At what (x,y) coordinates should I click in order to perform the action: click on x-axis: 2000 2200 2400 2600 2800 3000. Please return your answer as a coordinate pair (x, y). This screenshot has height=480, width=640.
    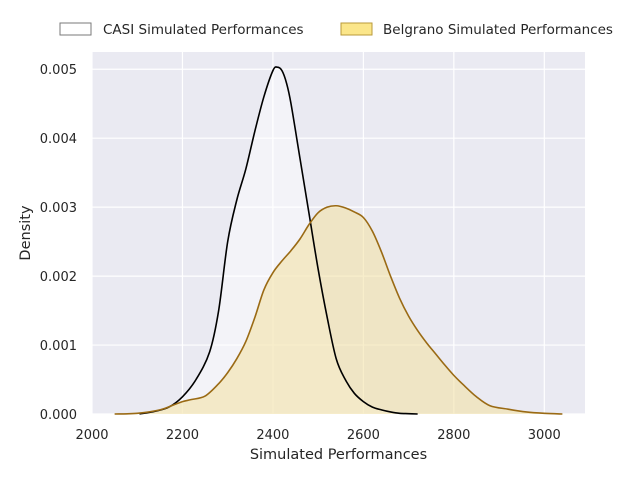
    Looking at the image, I should click on (317, 435).